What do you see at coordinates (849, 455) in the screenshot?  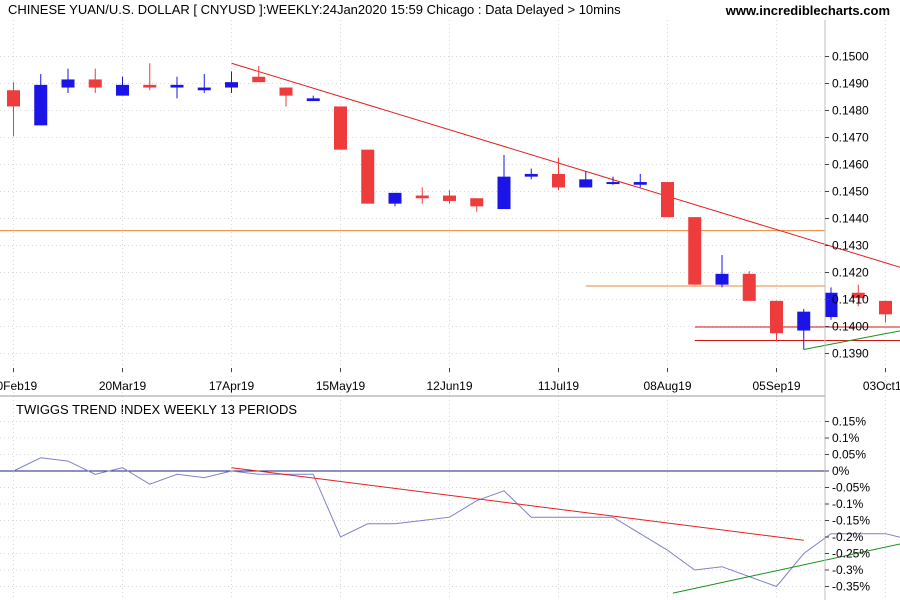 I see `indicator-y-tick-label: 0.05%` at bounding box center [849, 455].